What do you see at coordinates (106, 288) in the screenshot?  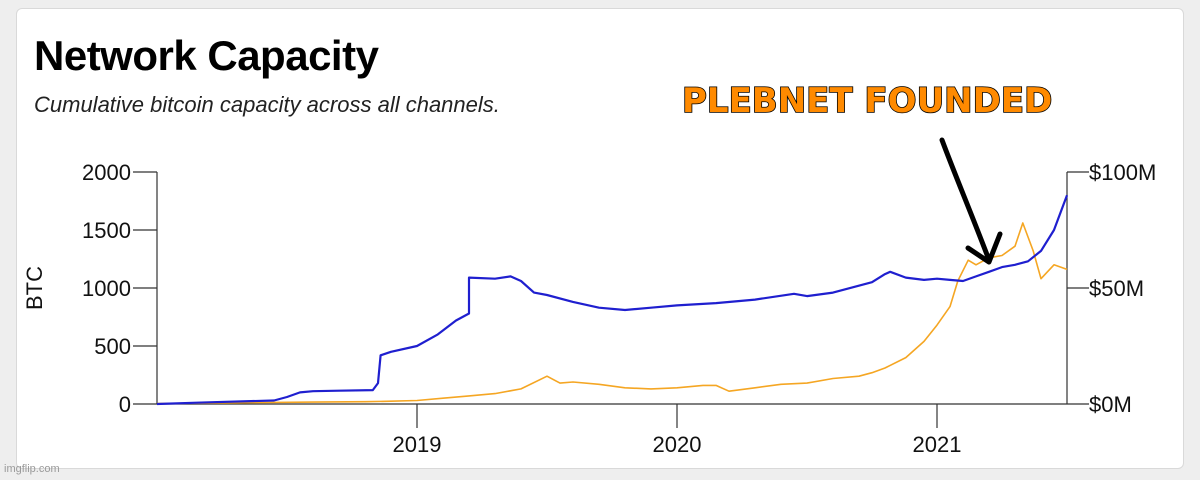 I see `y-left-tick-label: 1000` at bounding box center [106, 288].